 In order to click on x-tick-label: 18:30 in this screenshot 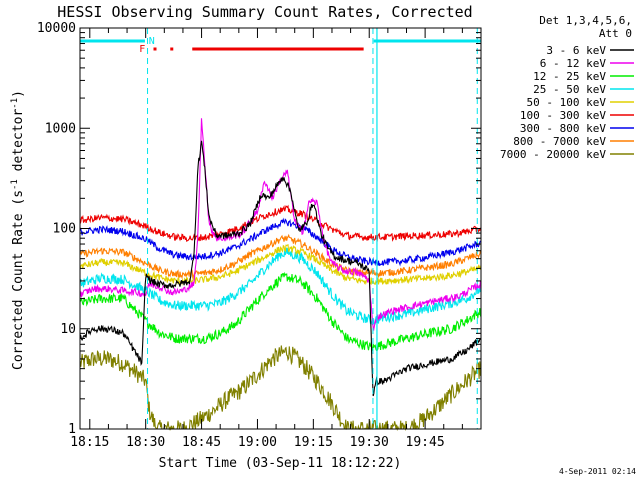, I will do `click(145, 442)`.